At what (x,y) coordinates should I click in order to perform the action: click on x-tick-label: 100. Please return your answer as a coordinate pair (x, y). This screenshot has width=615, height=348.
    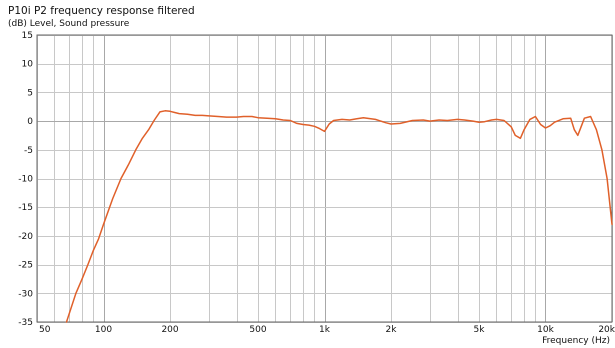
    Looking at the image, I should click on (103, 330).